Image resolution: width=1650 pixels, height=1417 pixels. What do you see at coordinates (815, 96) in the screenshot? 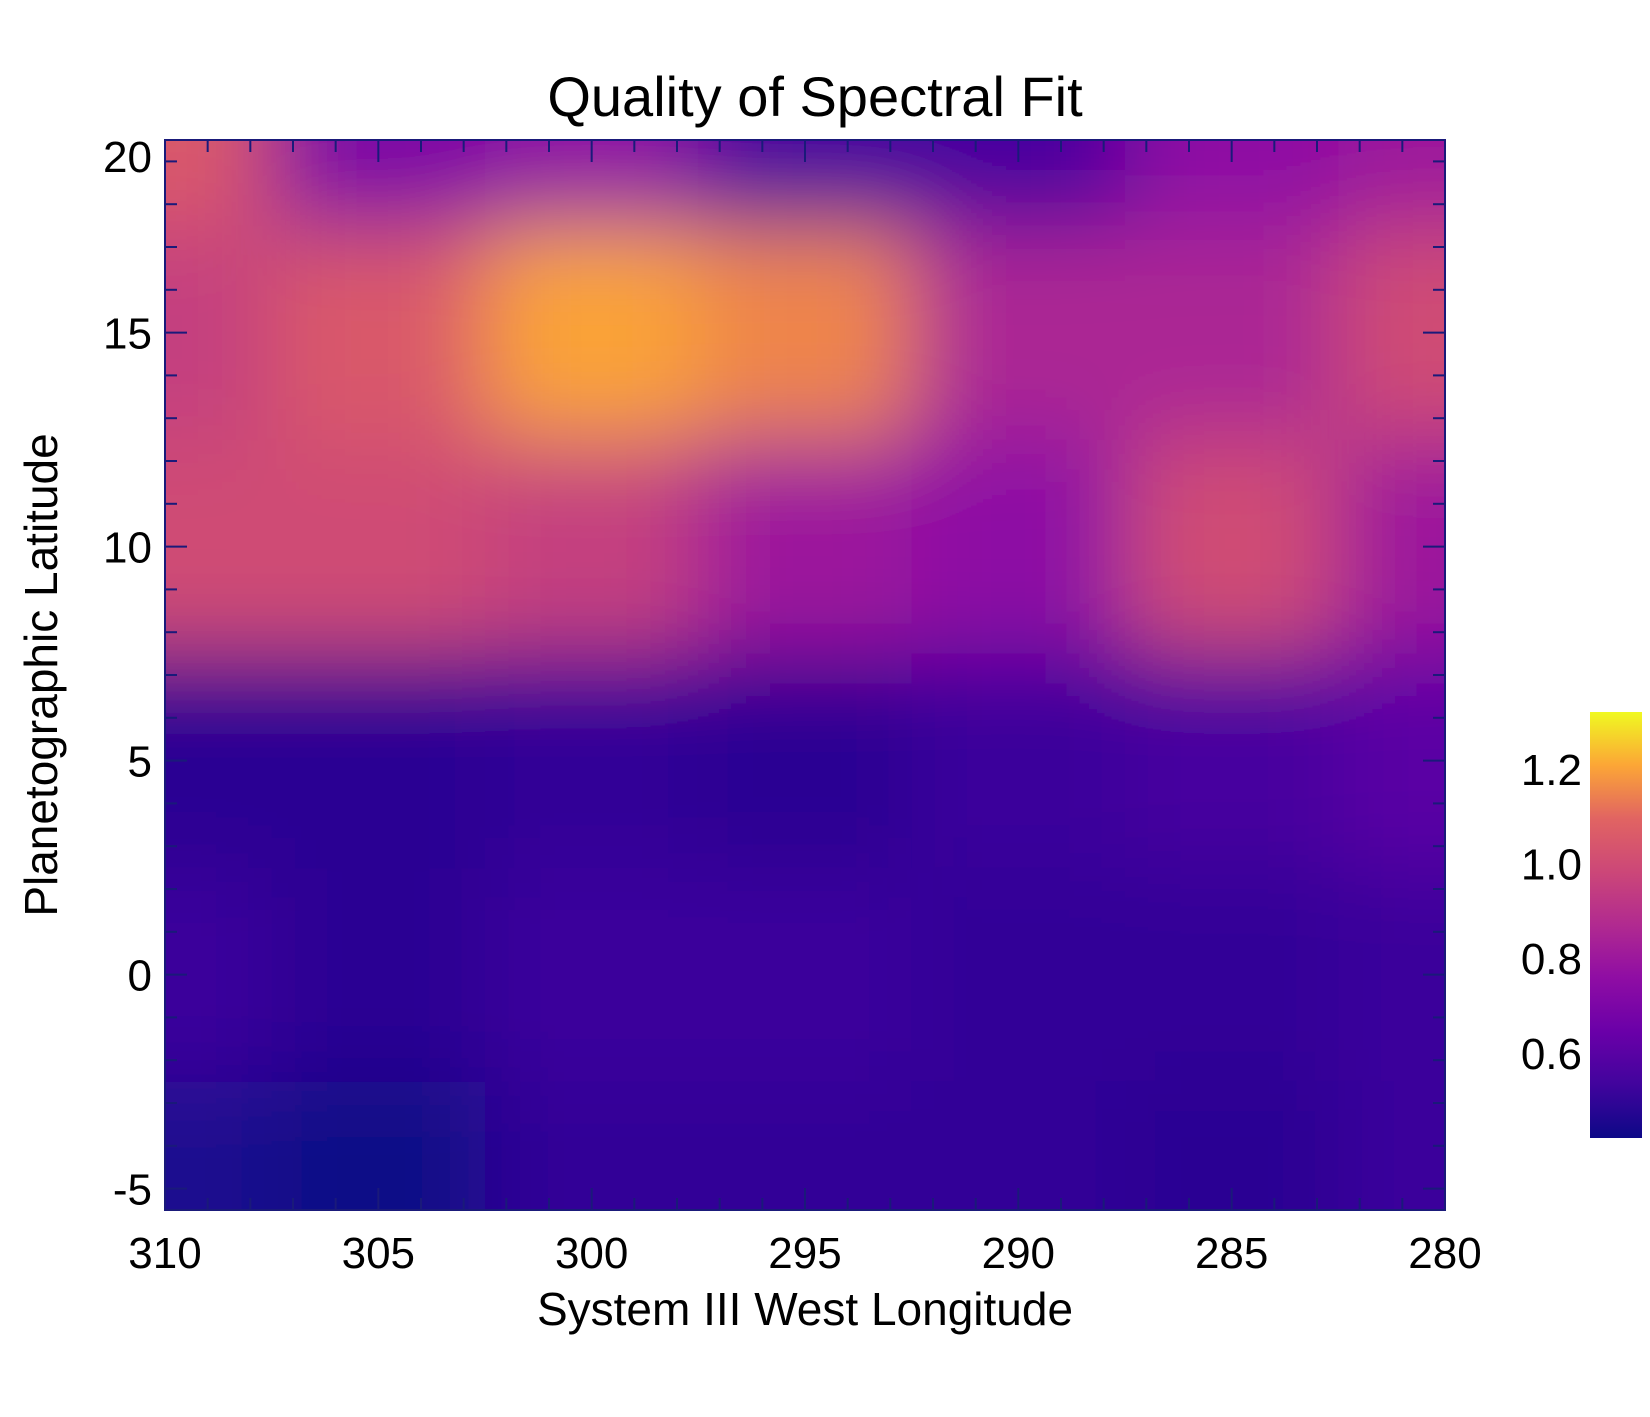
I see `chart-title: Quality of Spectral Fit` at bounding box center [815, 96].